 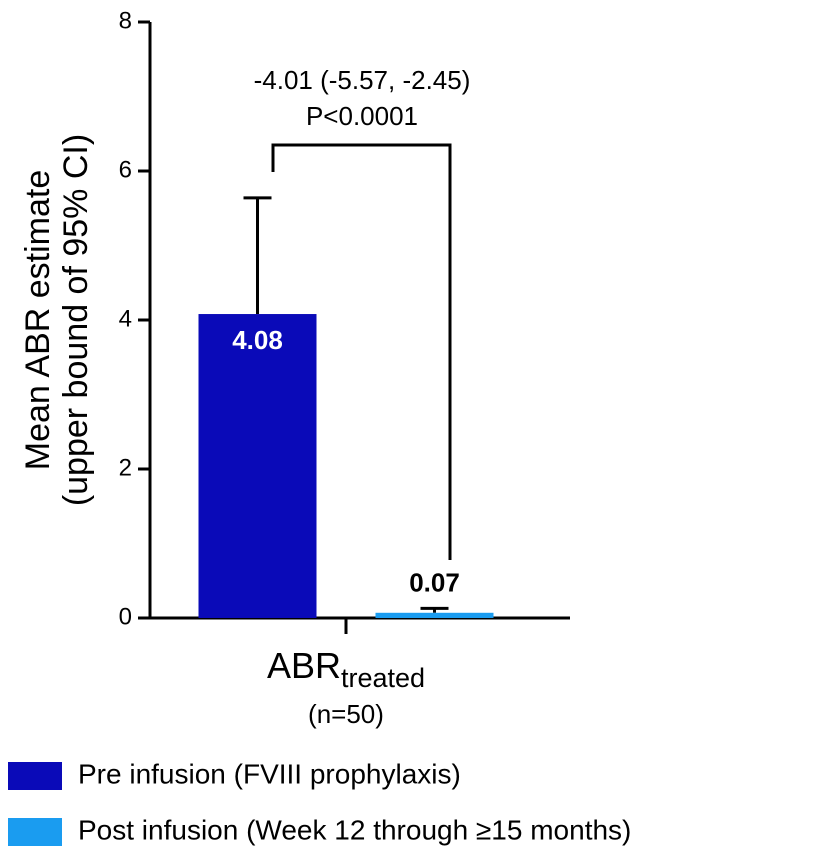 What do you see at coordinates (125, 169) in the screenshot?
I see `y-tick-label: 6` at bounding box center [125, 169].